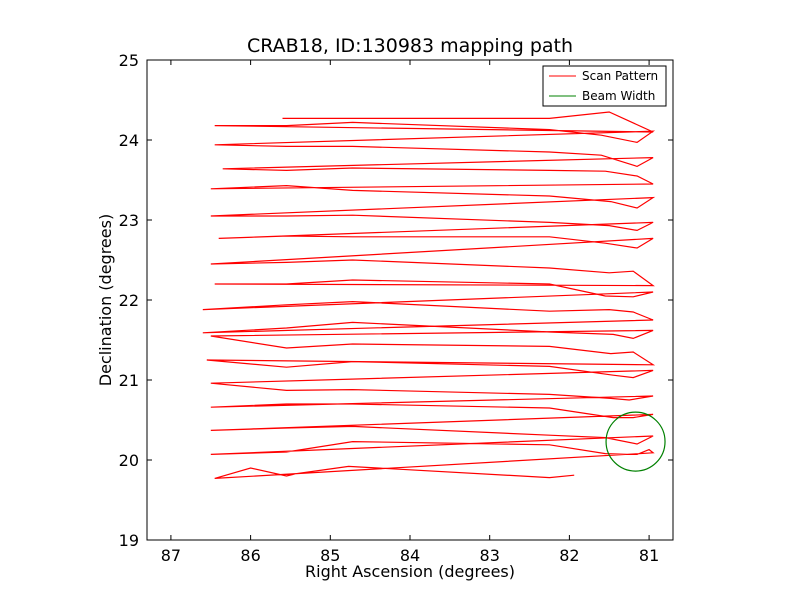  Describe the element at coordinates (569, 555) in the screenshot. I see `x-tick-label: 82` at that location.